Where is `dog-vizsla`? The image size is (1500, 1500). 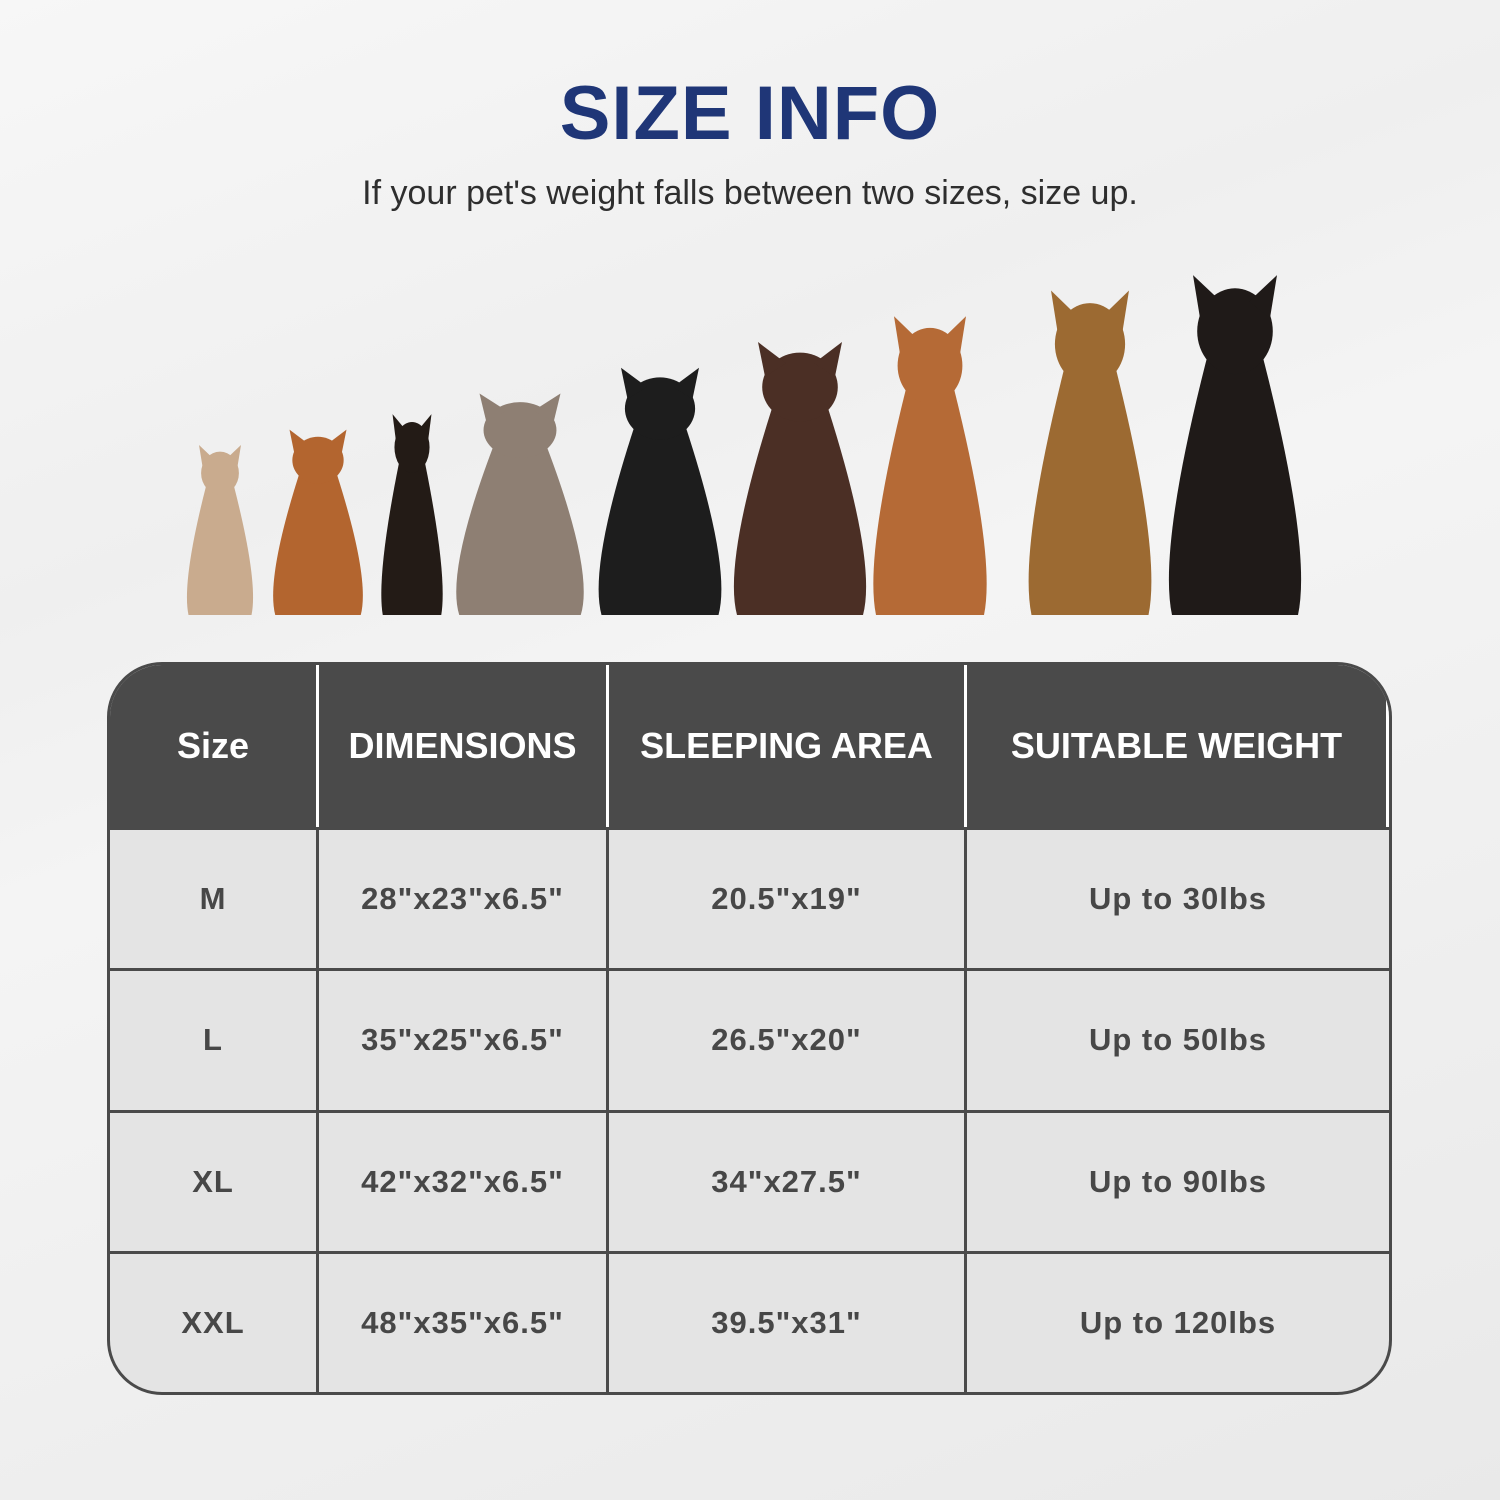
dog-vizsla is located at coordinates (930, 465).